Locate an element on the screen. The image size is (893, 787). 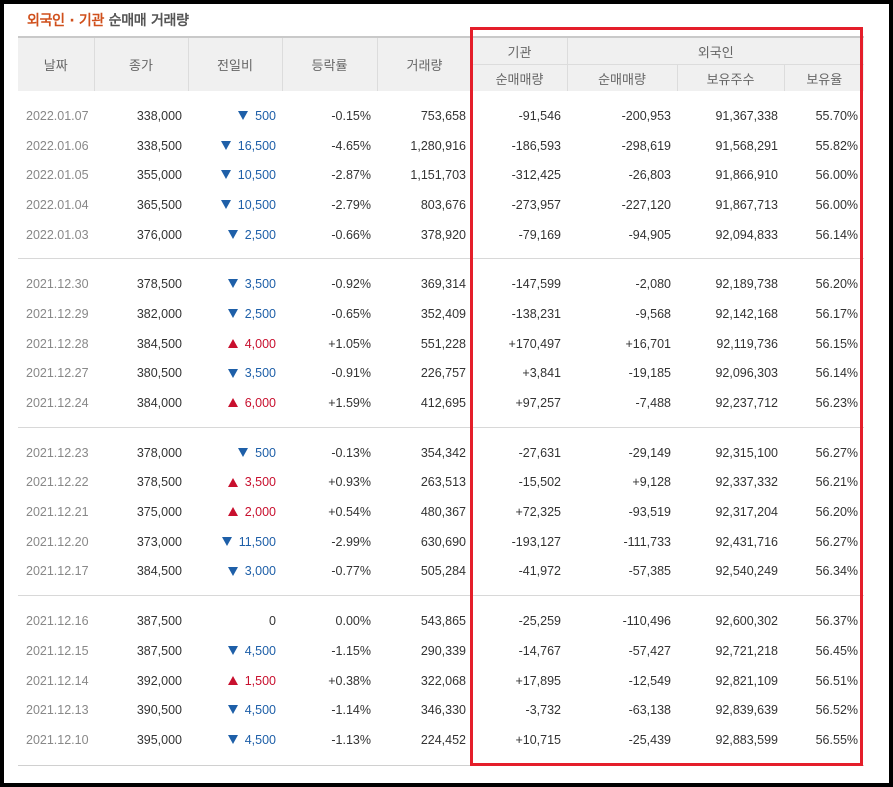
triangle-up-icon is located at coordinates (232, 482).